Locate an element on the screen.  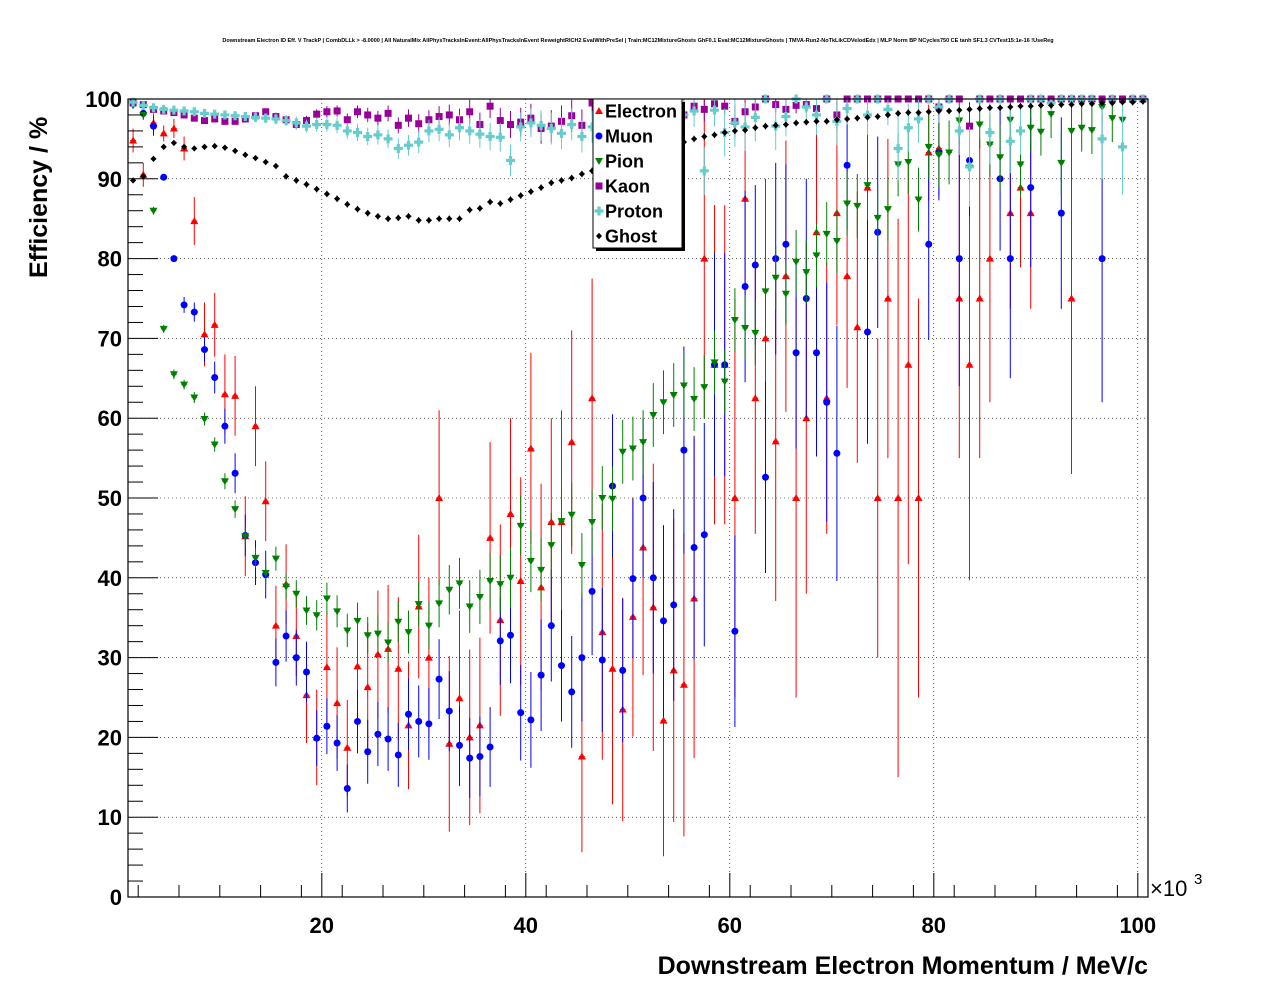
legend-label-pion: Pion is located at coordinates (624, 162).